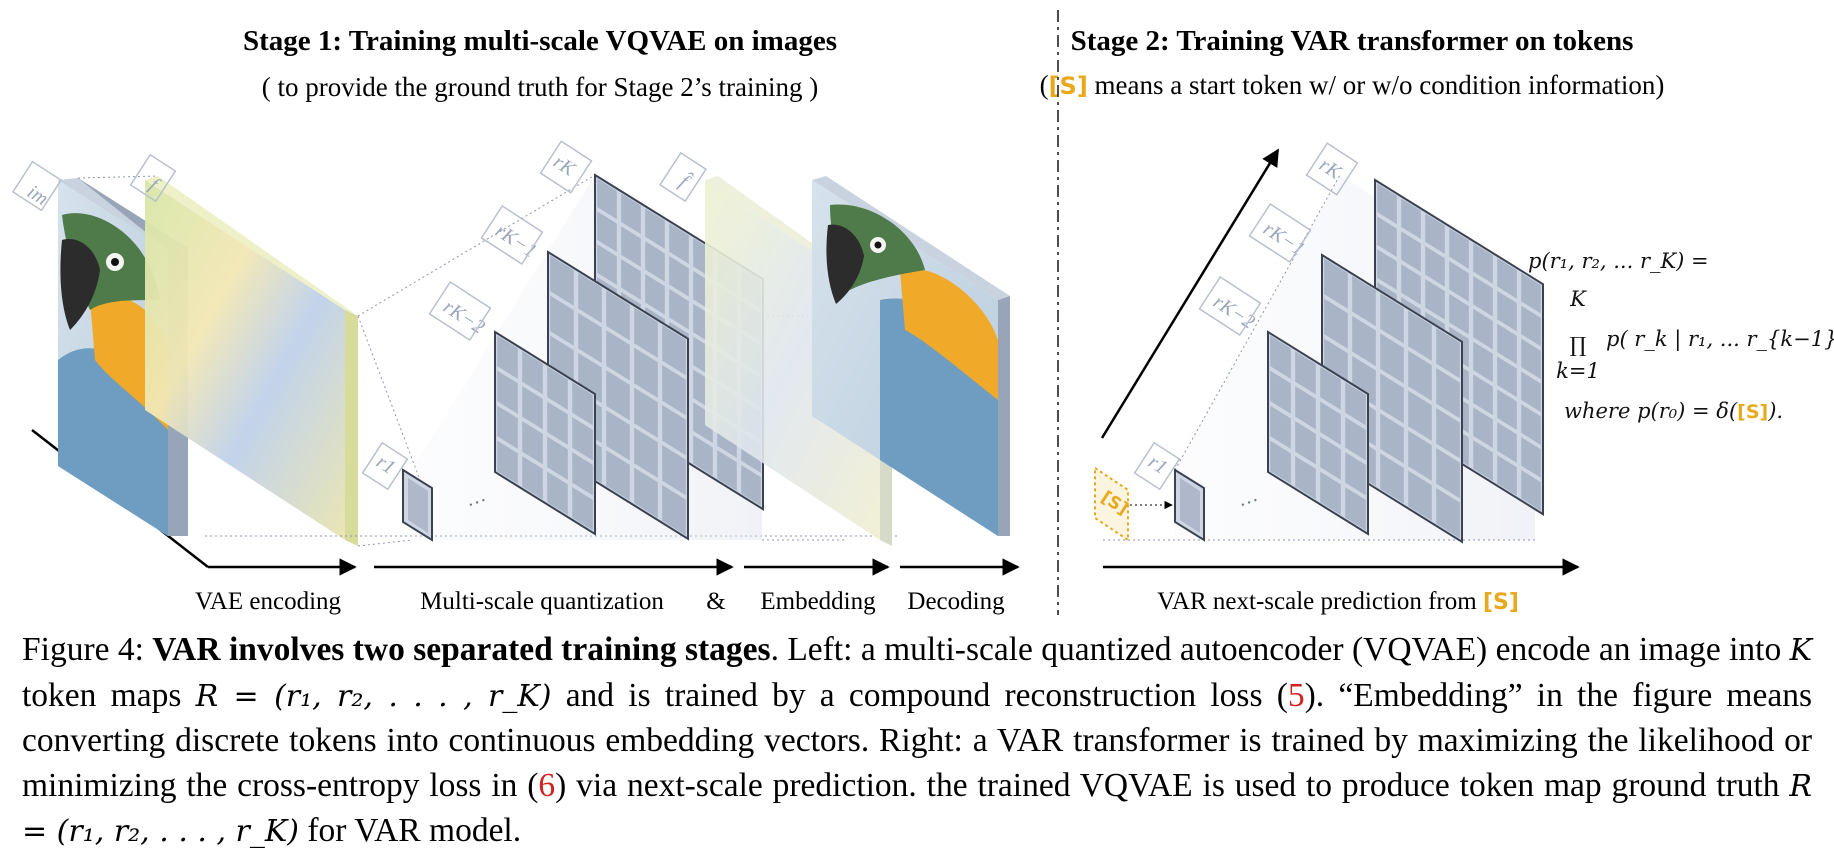  What do you see at coordinates (417, 505) in the screenshot?
I see `token-map-r1` at bounding box center [417, 505].